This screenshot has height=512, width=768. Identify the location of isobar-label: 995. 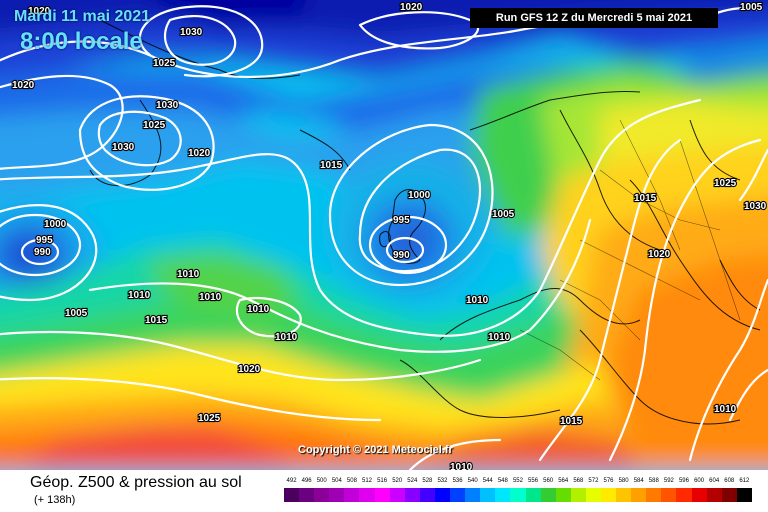
(44, 240).